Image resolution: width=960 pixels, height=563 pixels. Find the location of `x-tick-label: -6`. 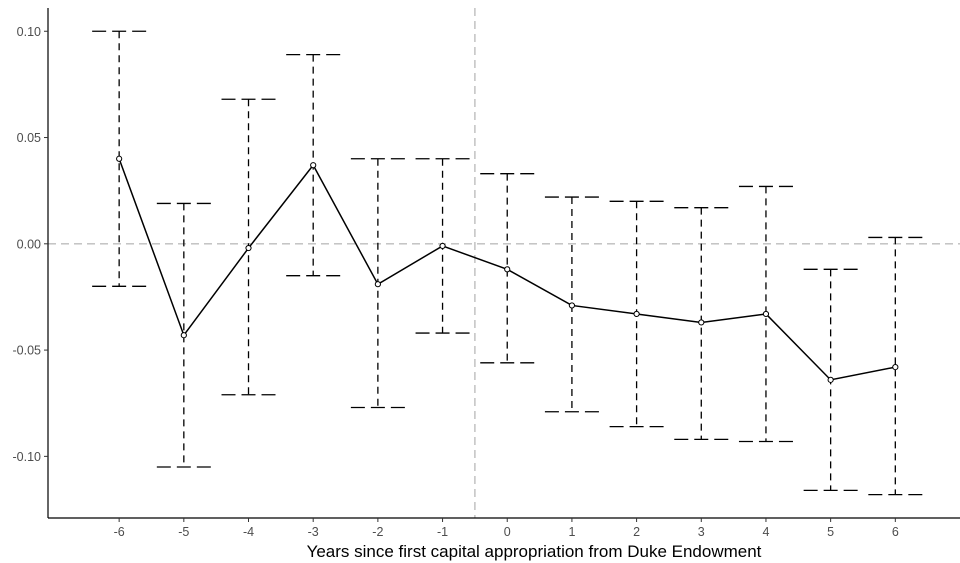

x-tick-label: -6 is located at coordinates (119, 532).